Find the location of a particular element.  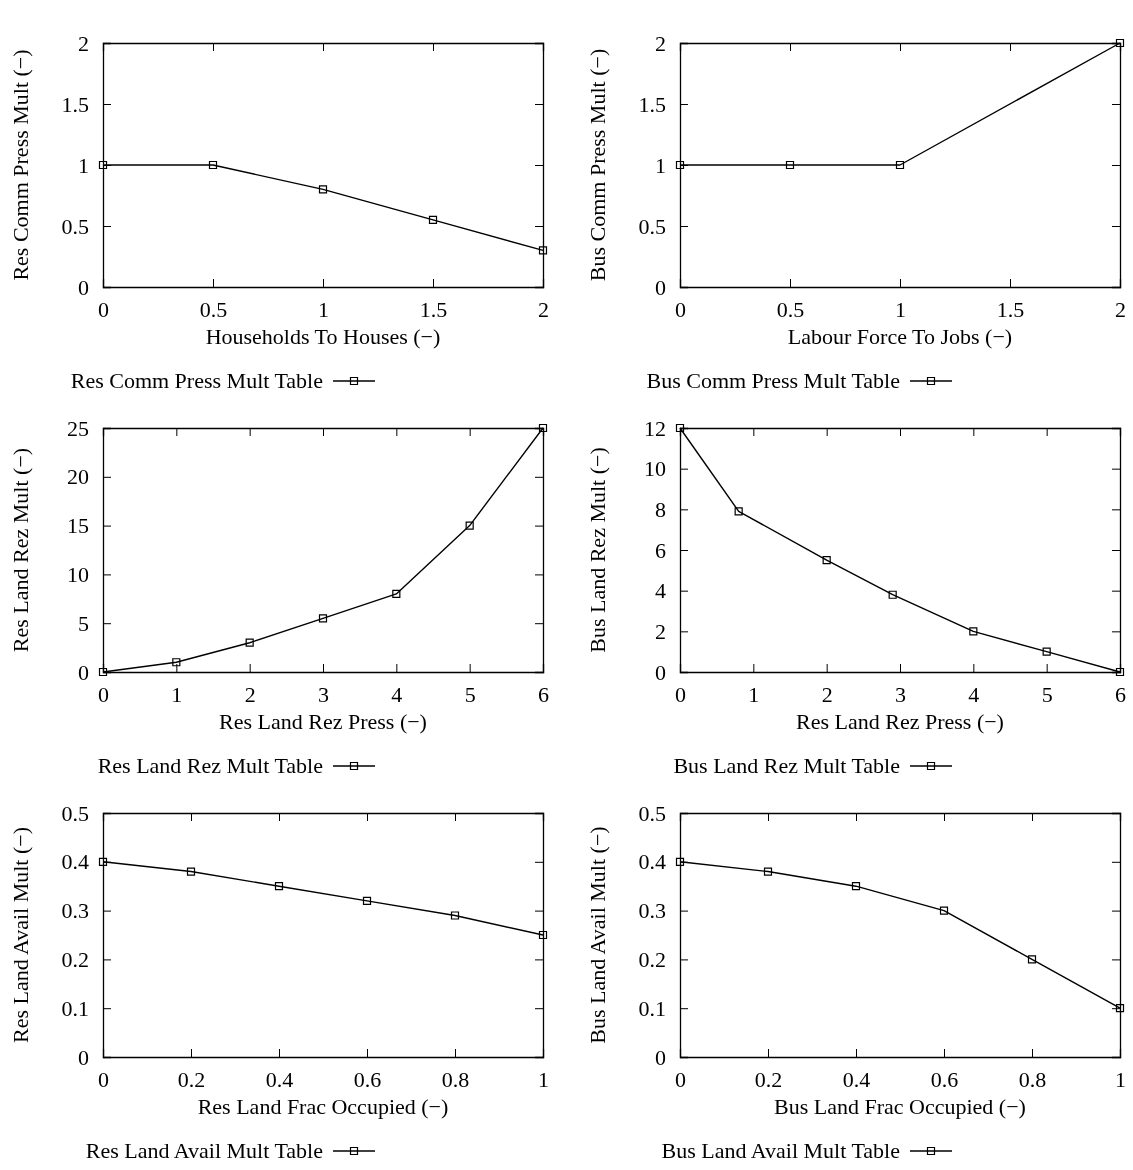

legend-label: Res Land Rez Mult Table is located at coordinates (210, 765).